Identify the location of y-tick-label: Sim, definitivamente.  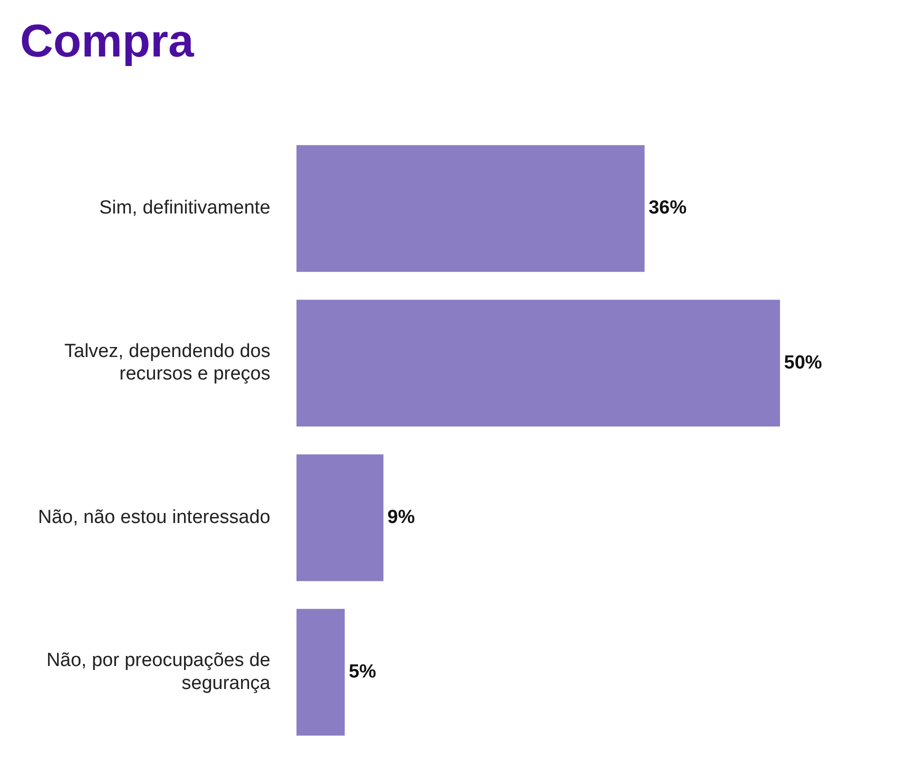
(184, 208).